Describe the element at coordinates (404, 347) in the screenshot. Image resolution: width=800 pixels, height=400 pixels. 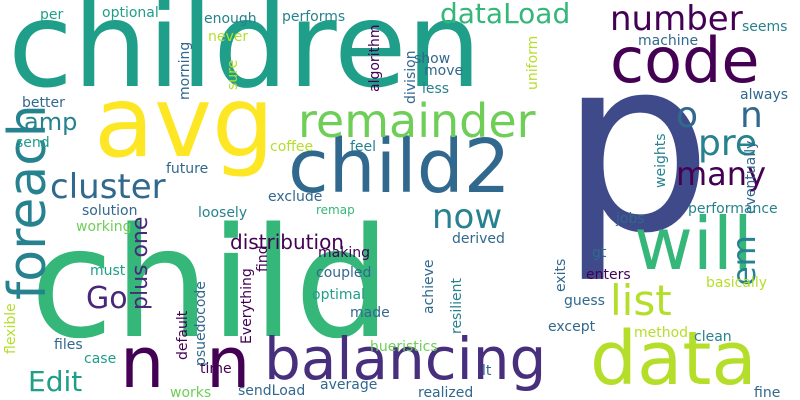
I see `word-hueristics: hueristics` at that location.